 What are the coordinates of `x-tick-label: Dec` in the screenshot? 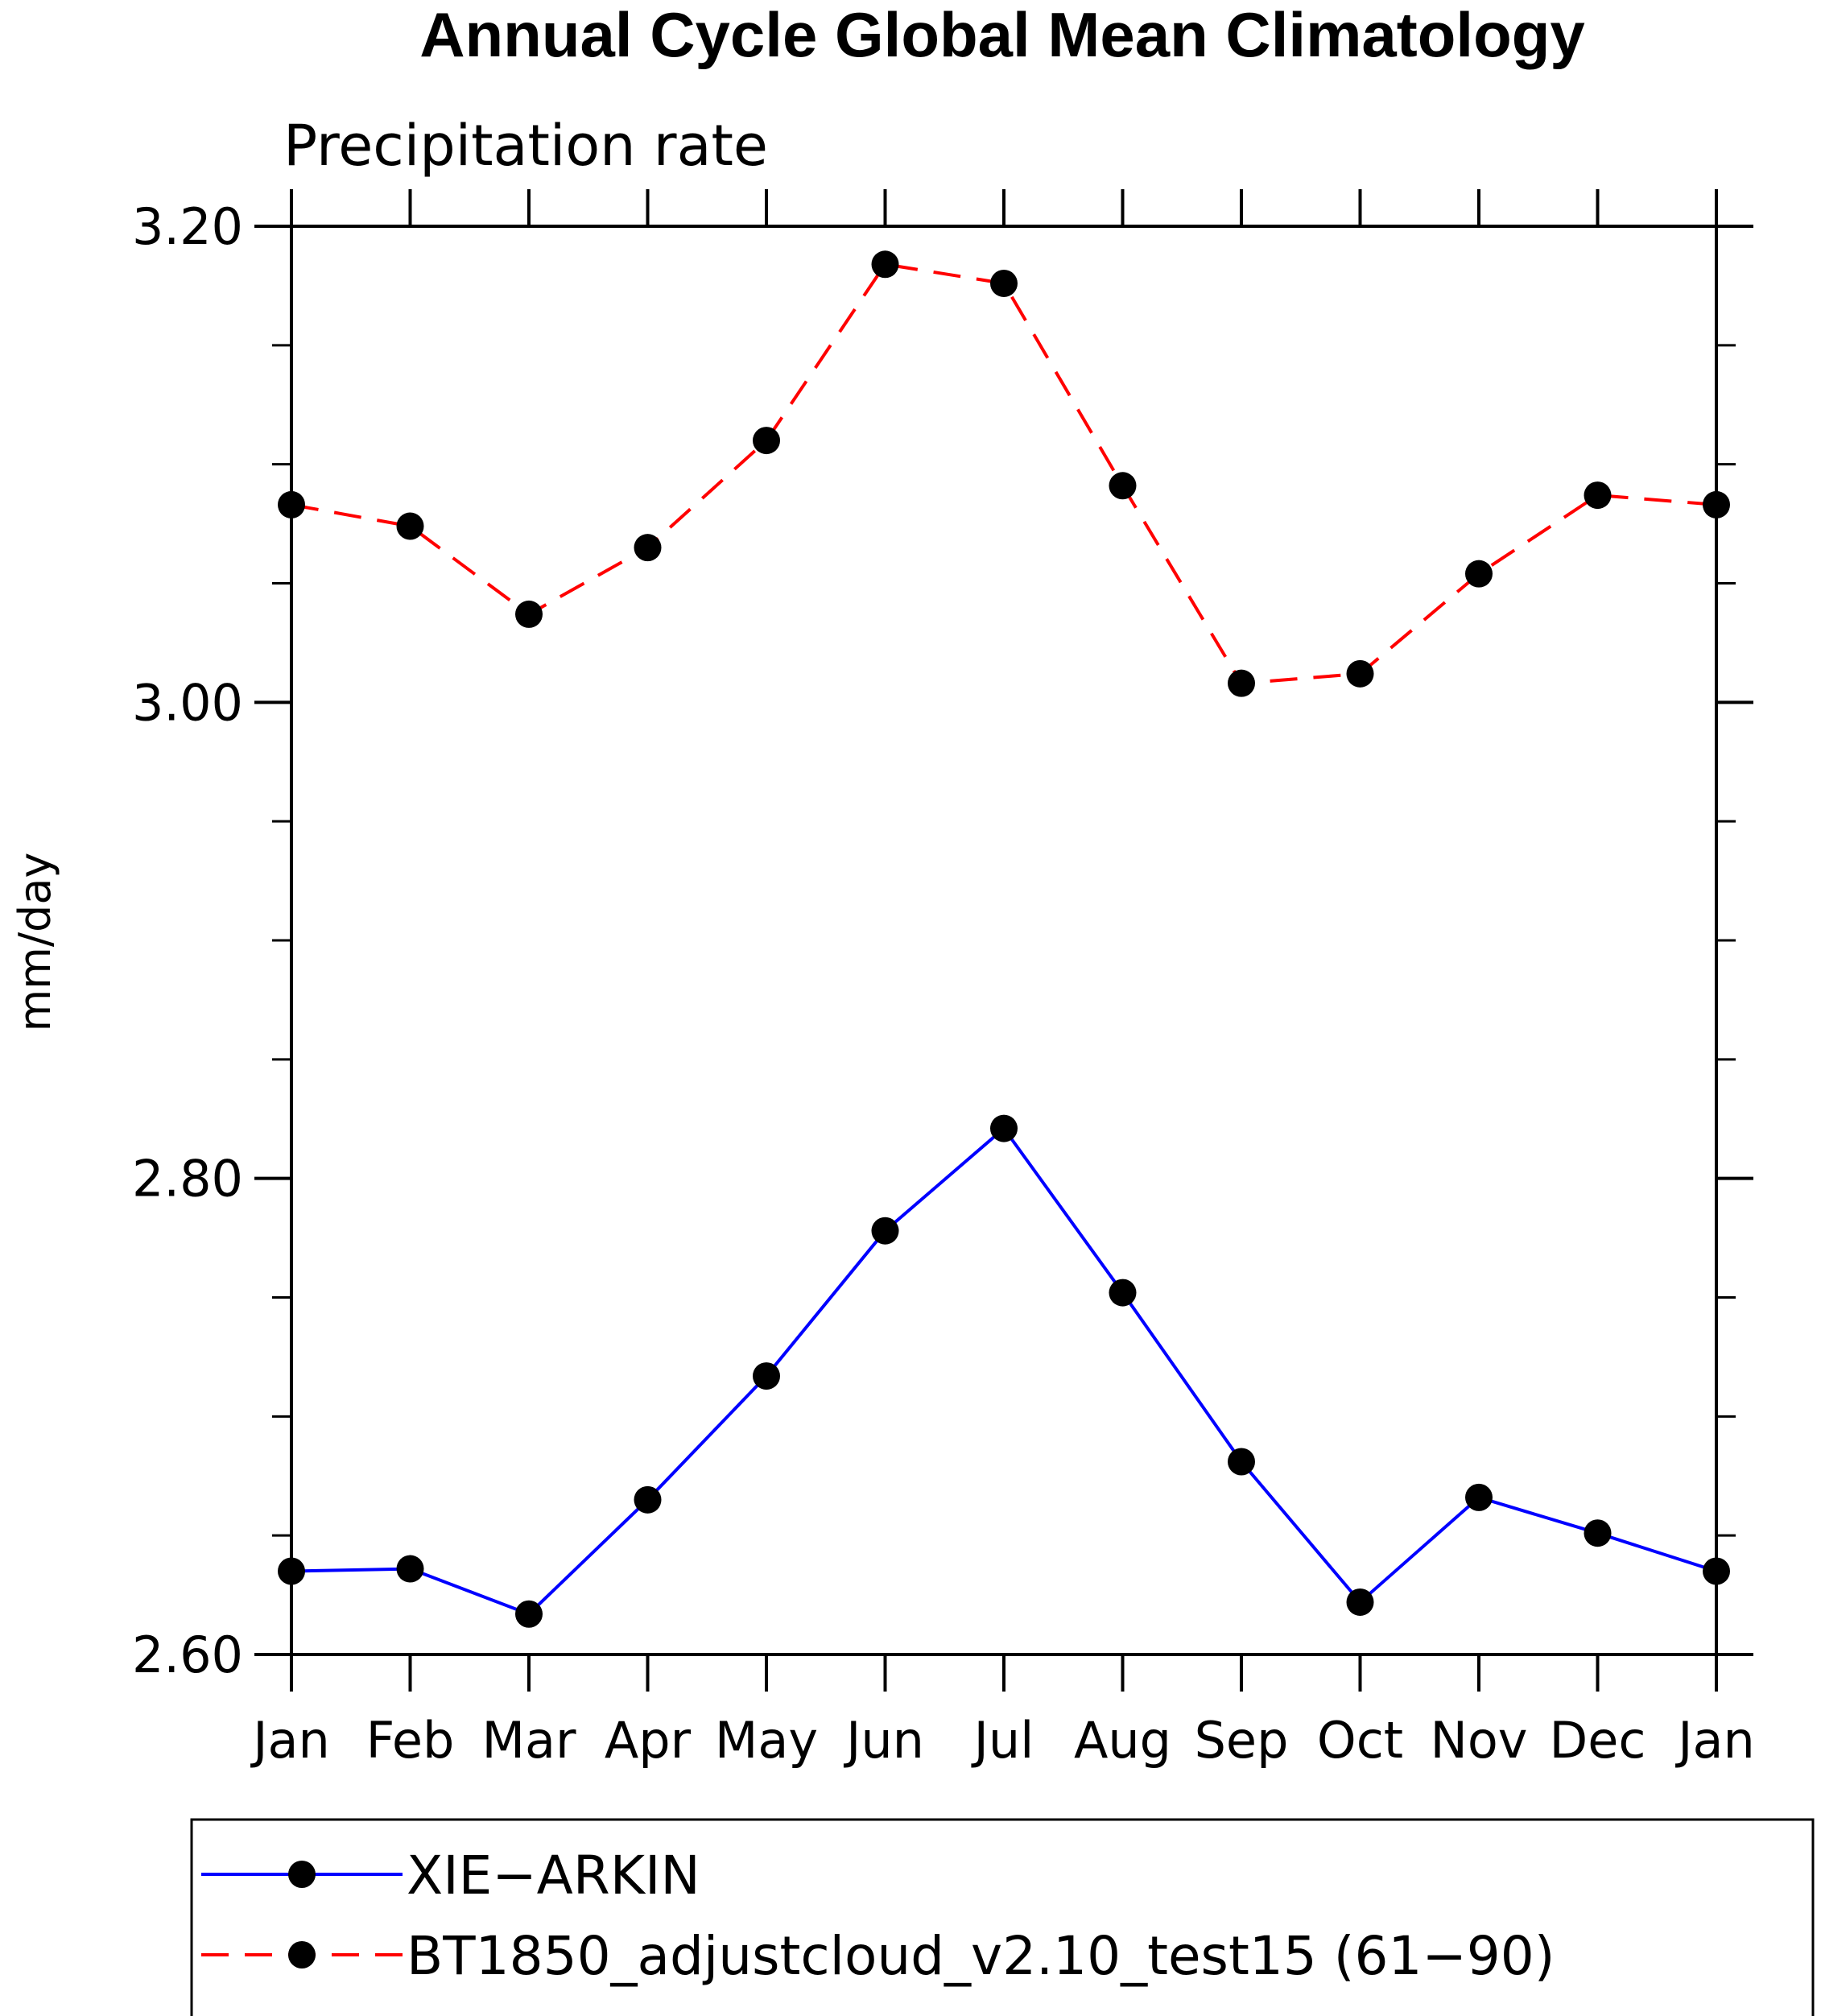 It's located at (1598, 1740).